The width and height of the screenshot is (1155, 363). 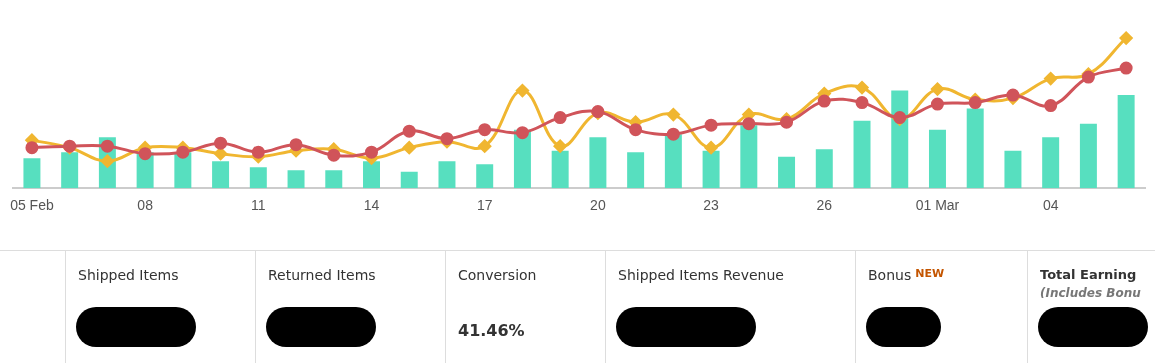 I want to click on x-tick-label: 14, so click(x=371, y=205).